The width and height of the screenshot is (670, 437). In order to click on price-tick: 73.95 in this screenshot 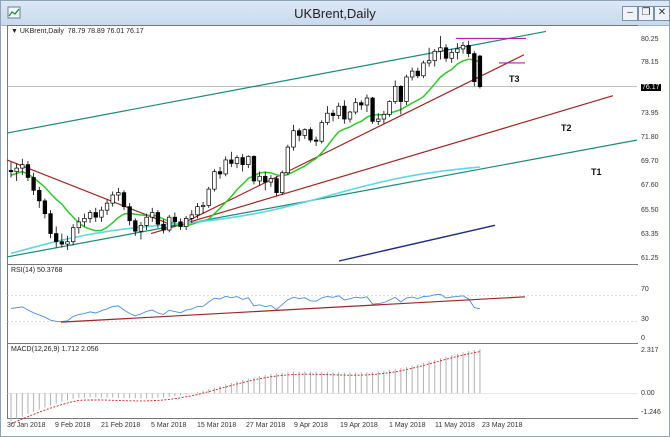, I will do `click(650, 113)`.